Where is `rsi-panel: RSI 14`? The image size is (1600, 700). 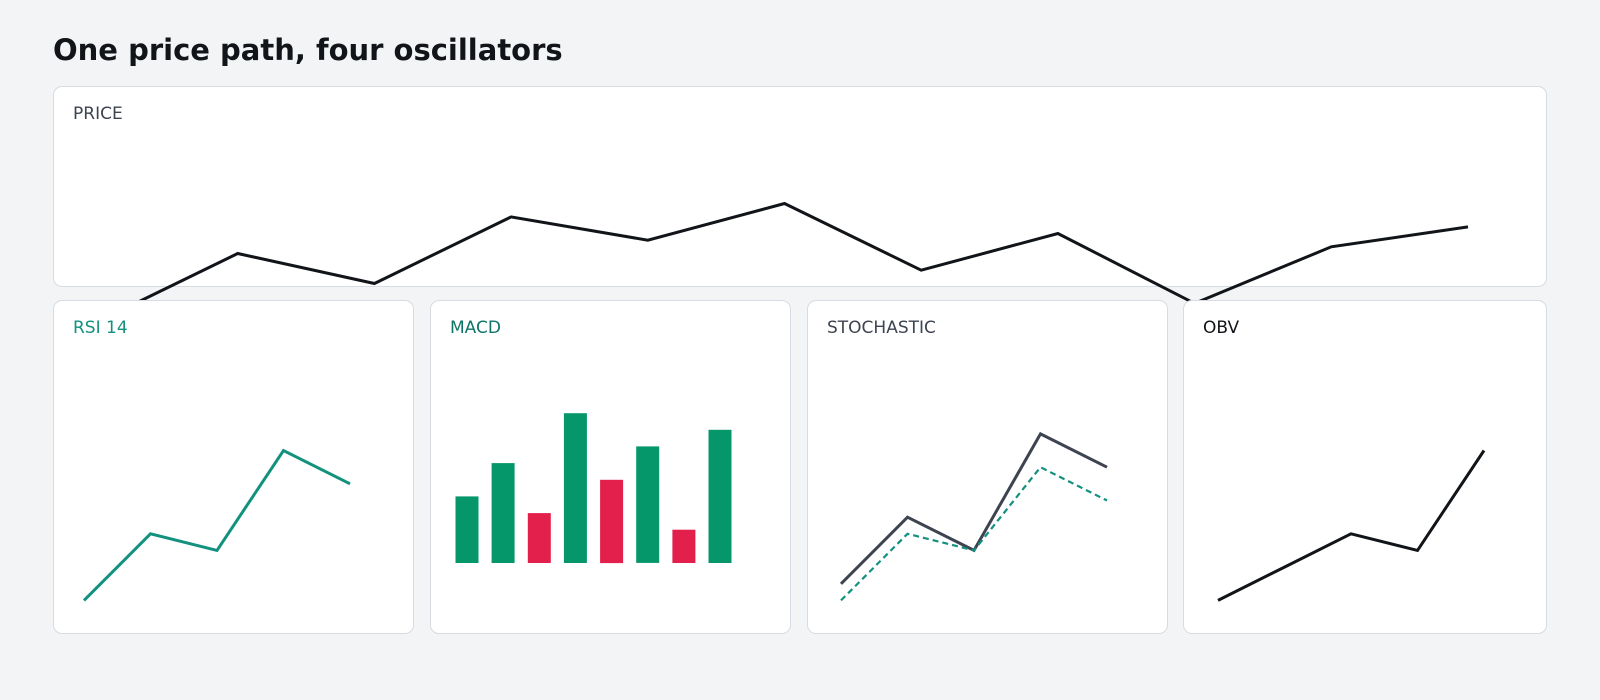 rsi-panel: RSI 14 is located at coordinates (233, 467).